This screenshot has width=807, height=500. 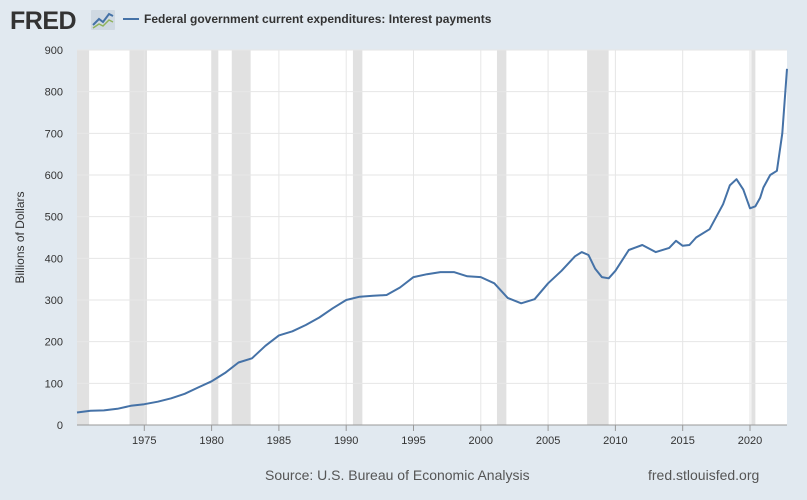 What do you see at coordinates (615, 441) in the screenshot?
I see `x-tick-label: 2010` at bounding box center [615, 441].